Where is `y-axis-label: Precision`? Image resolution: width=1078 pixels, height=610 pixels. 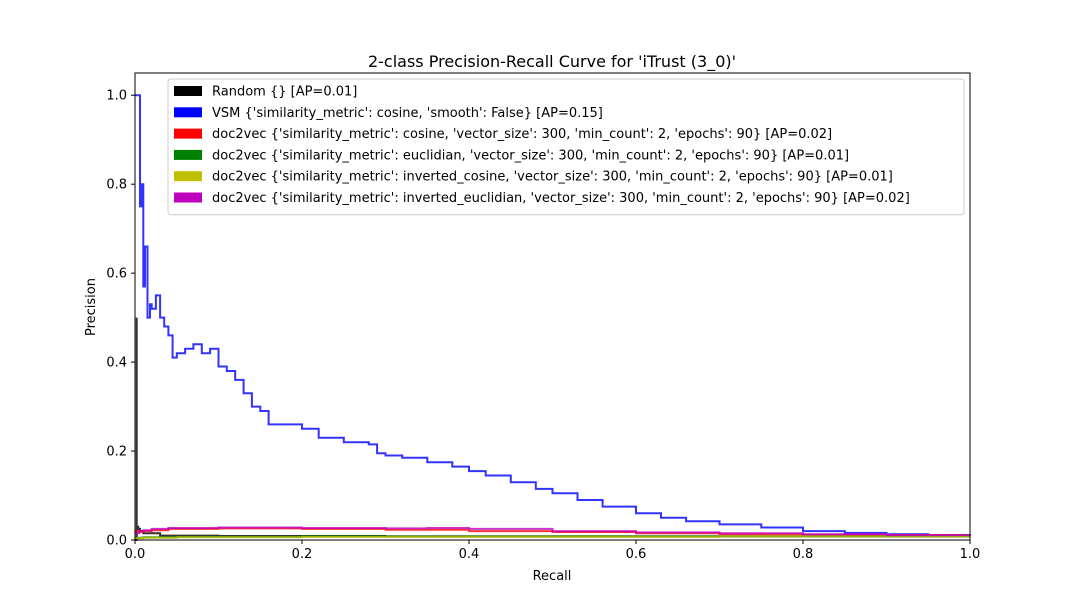 y-axis-label: Precision is located at coordinates (91, 307).